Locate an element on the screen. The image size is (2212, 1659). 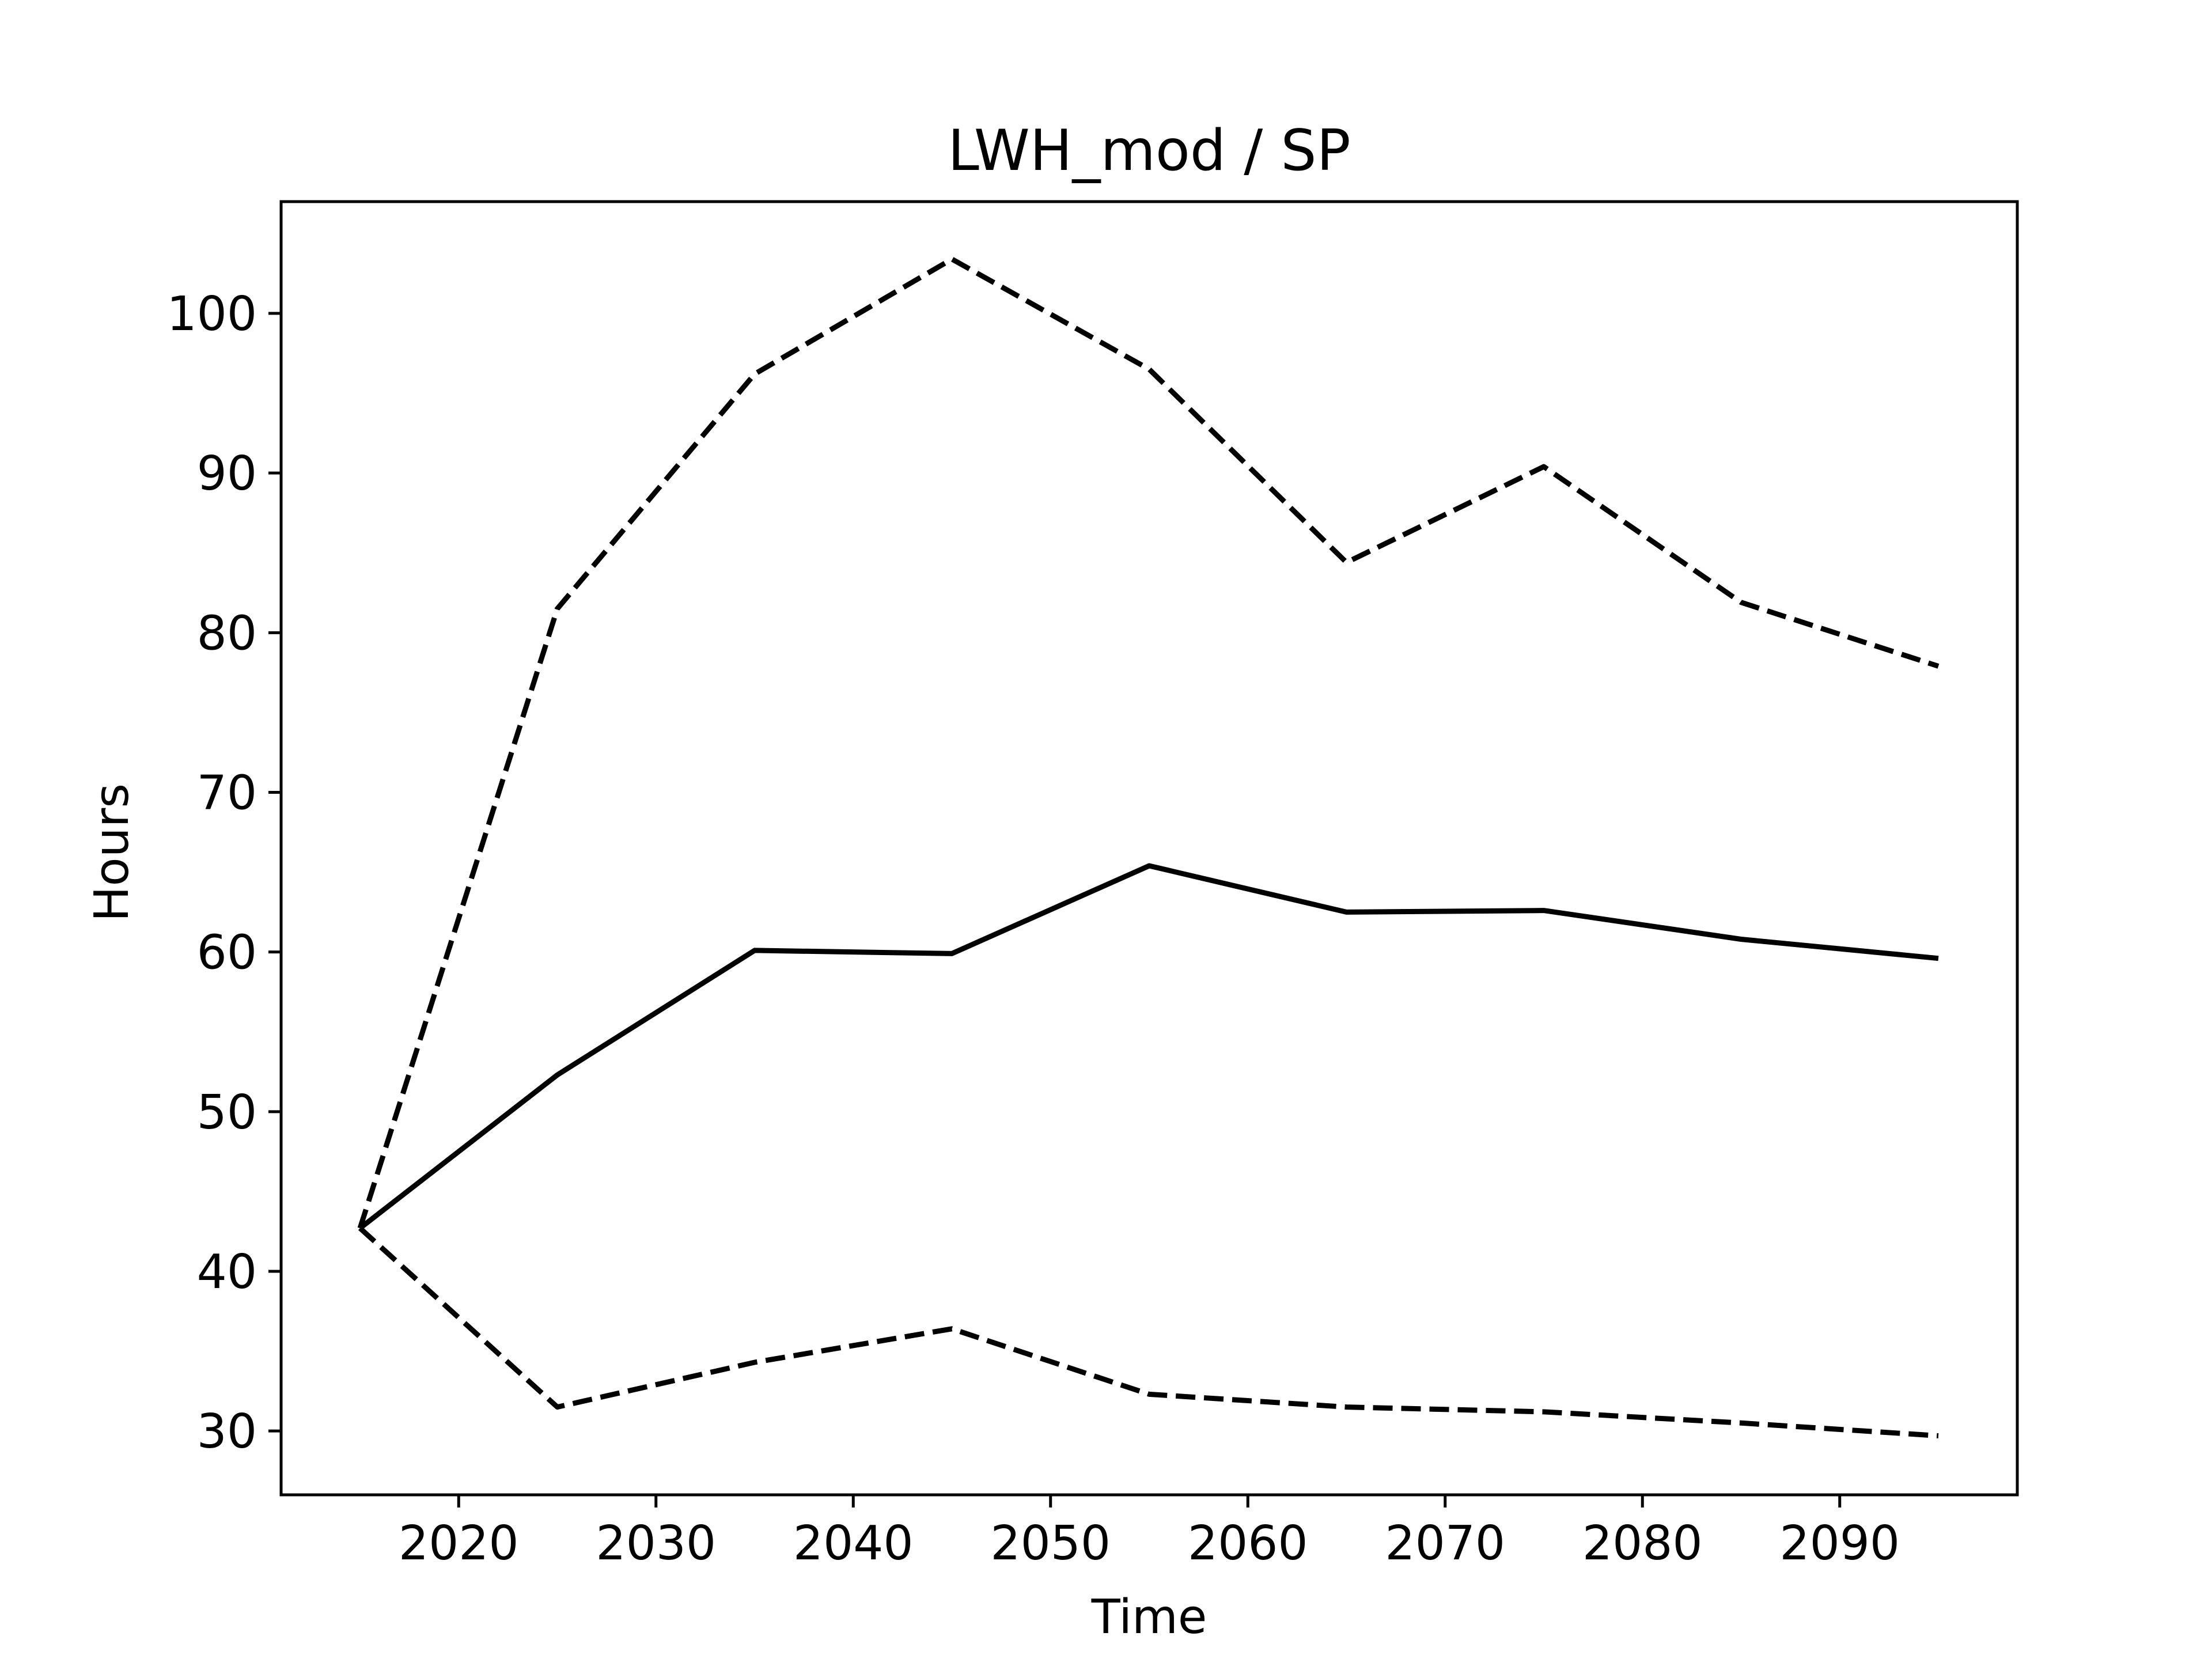
x-tick-label: 2040 is located at coordinates (853, 1543).